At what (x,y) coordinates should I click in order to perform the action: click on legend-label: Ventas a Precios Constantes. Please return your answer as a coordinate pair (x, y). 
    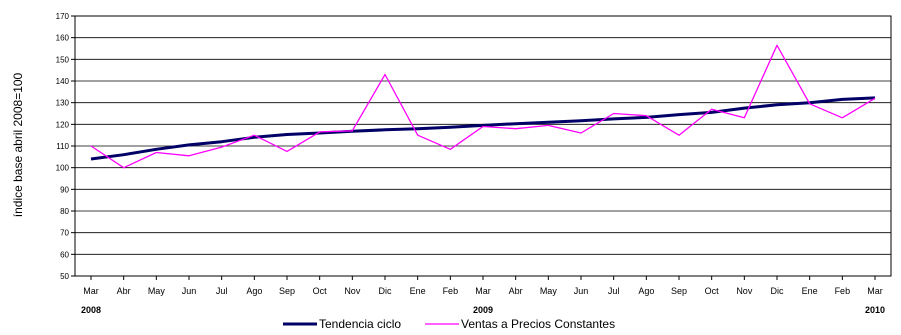
    Looking at the image, I should click on (538, 324).